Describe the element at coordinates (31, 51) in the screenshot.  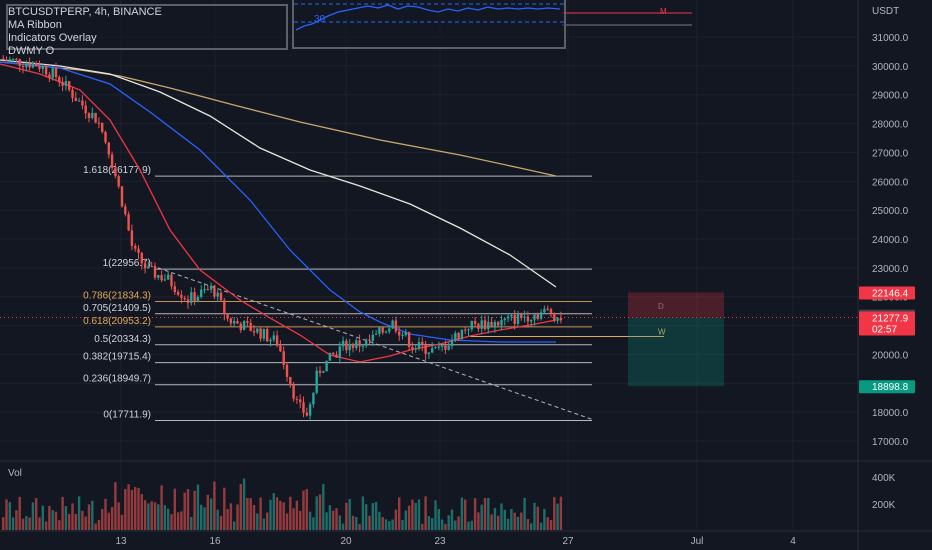
I see `indicator-dwmy: DWMY O` at that location.